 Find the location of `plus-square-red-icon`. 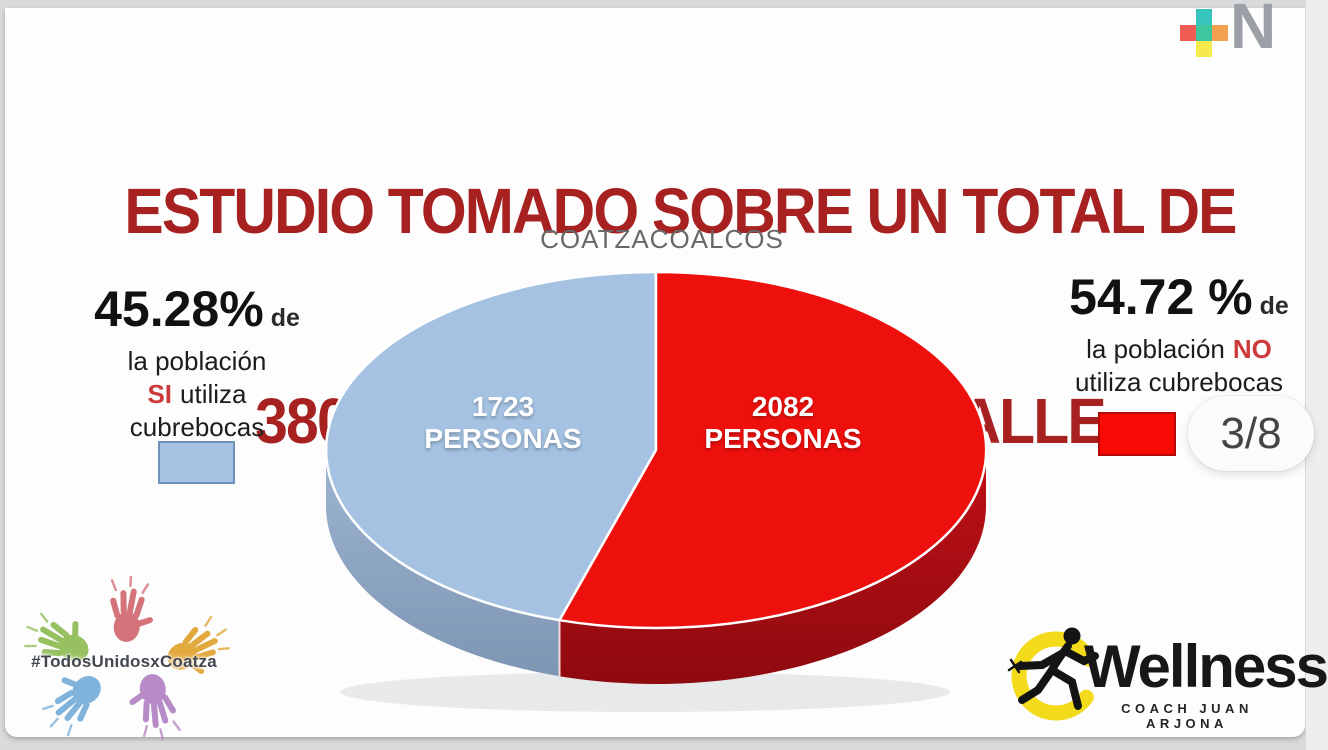

plus-square-red-icon is located at coordinates (1188, 33).